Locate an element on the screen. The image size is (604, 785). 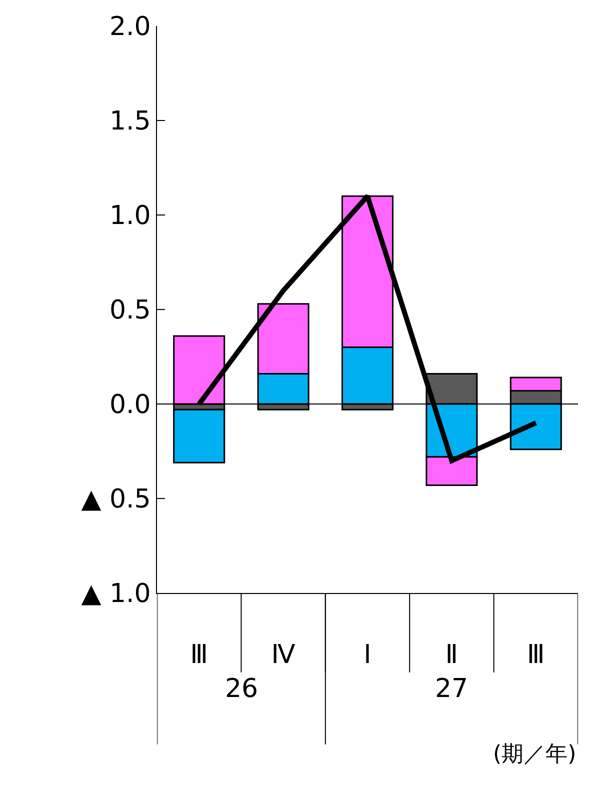
x-tick-label: Ⅱ is located at coordinates (451, 655).